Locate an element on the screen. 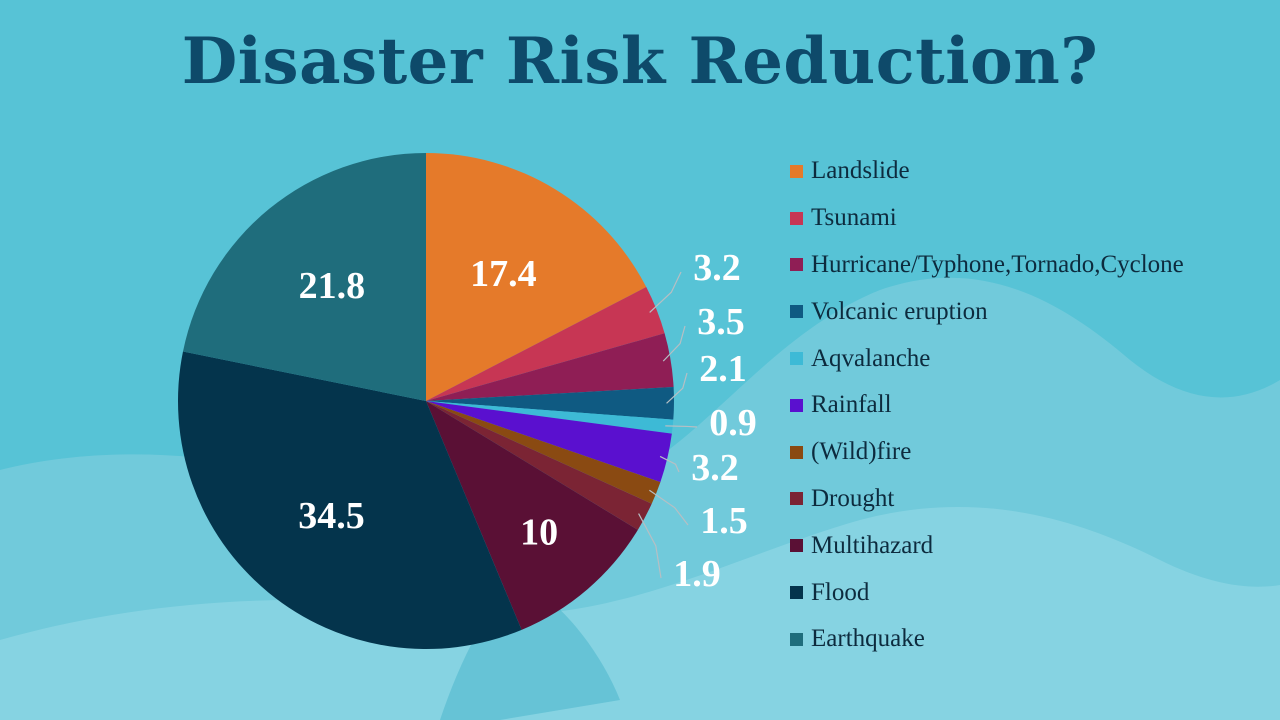 The width and height of the screenshot is (1280, 720). pie-slice-drought is located at coordinates (539, 465).